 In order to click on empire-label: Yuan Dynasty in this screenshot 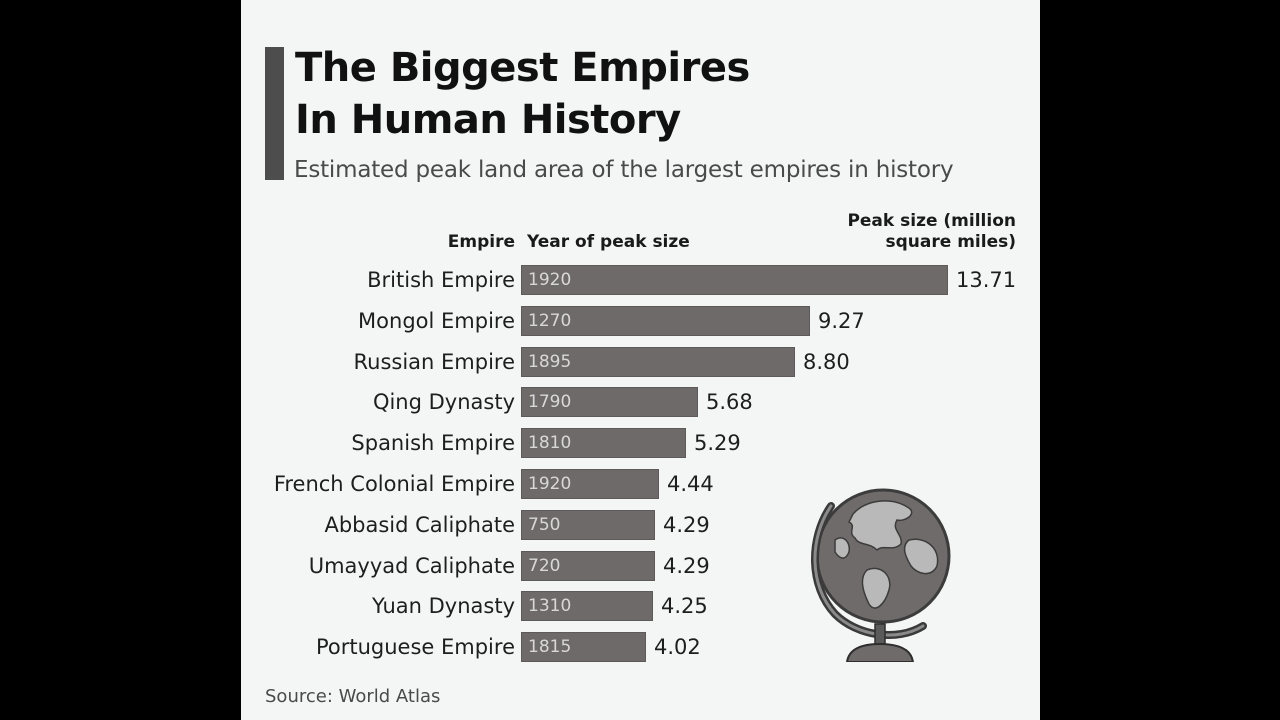, I will do `click(443, 606)`.